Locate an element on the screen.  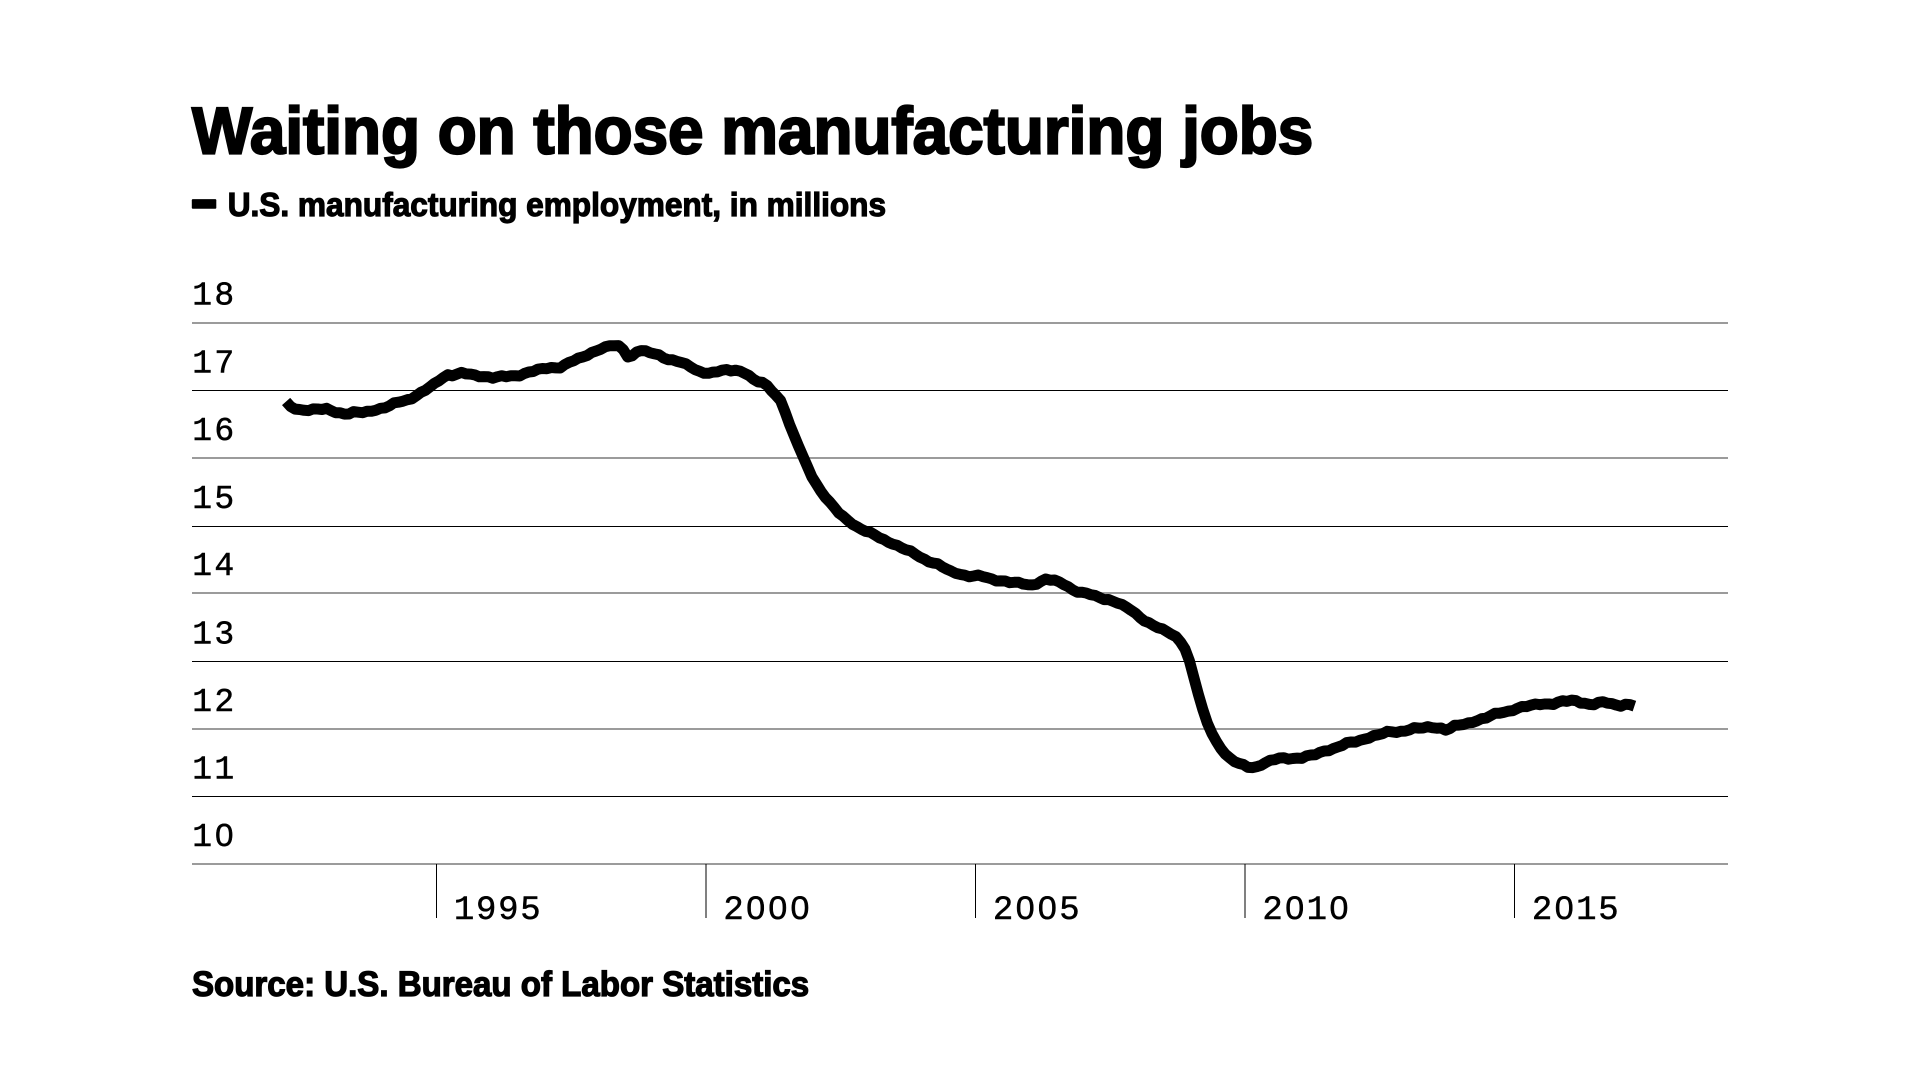
svg-text: 2010 is located at coordinates (1306, 911).